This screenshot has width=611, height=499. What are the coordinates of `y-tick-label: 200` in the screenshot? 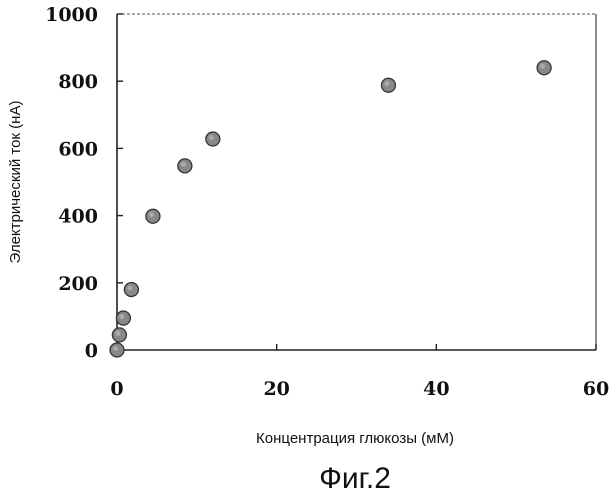 It's located at (78, 284).